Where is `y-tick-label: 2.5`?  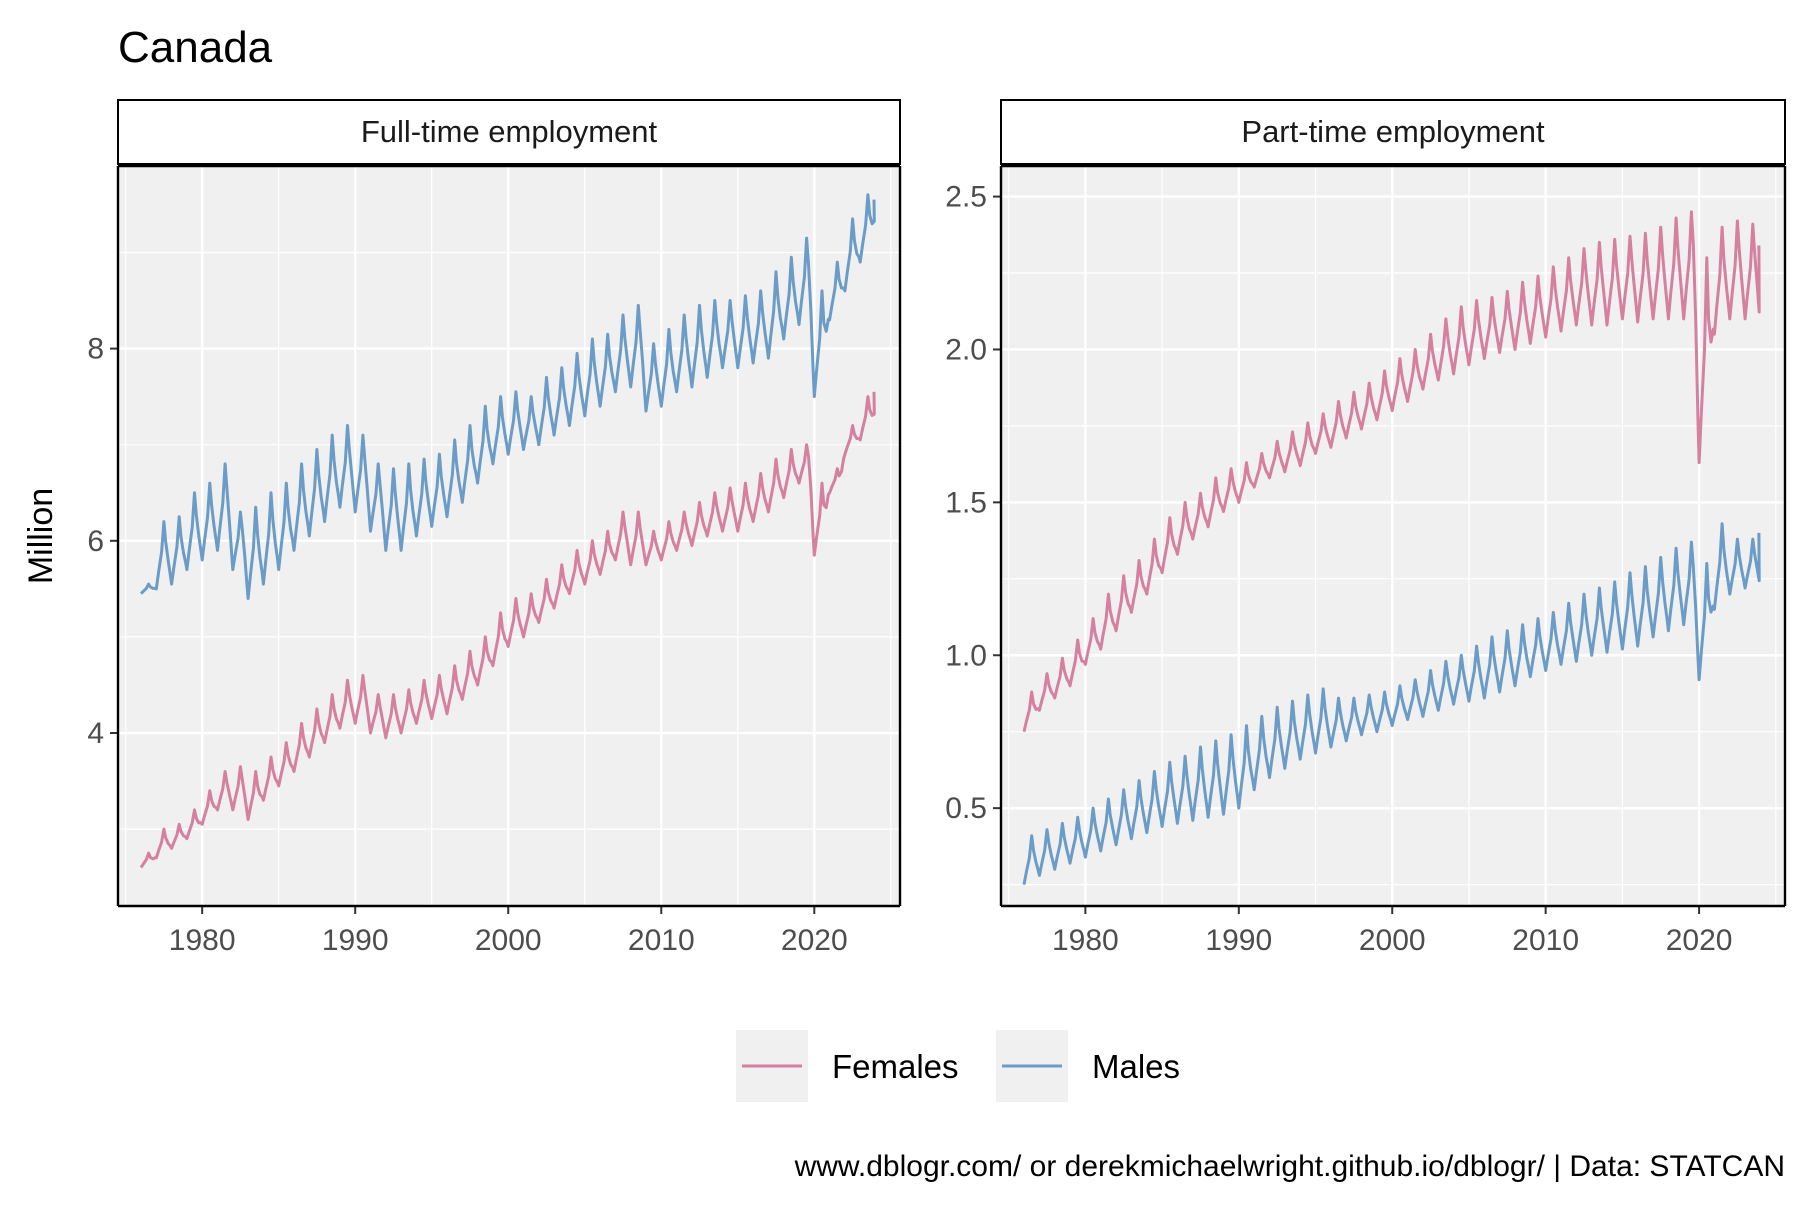
y-tick-label: 2.5 is located at coordinates (966, 197).